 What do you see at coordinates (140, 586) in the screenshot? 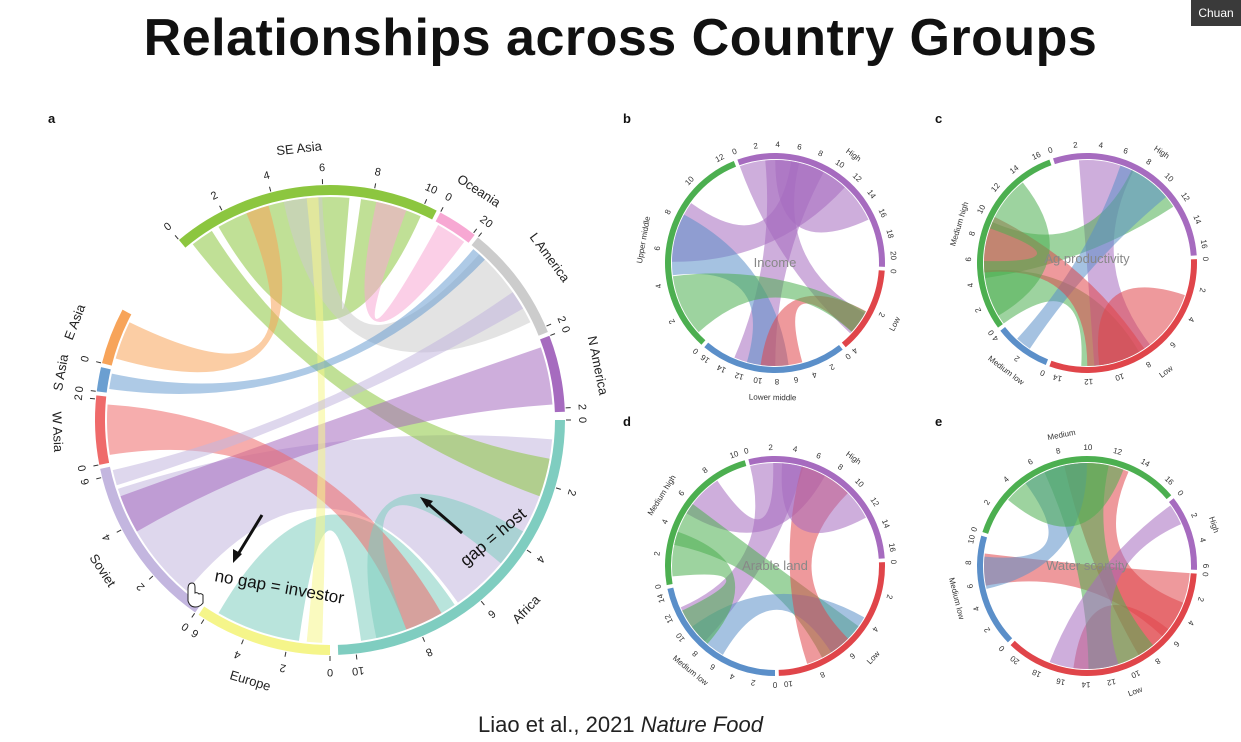
I see `tick-label-soviet: 2` at bounding box center [140, 586].